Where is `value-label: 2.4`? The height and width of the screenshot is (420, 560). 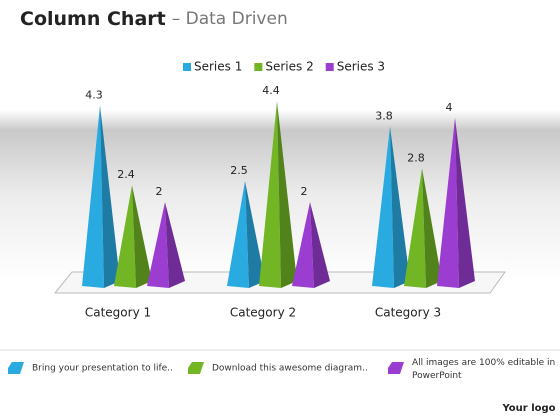 value-label: 2.4 is located at coordinates (126, 174).